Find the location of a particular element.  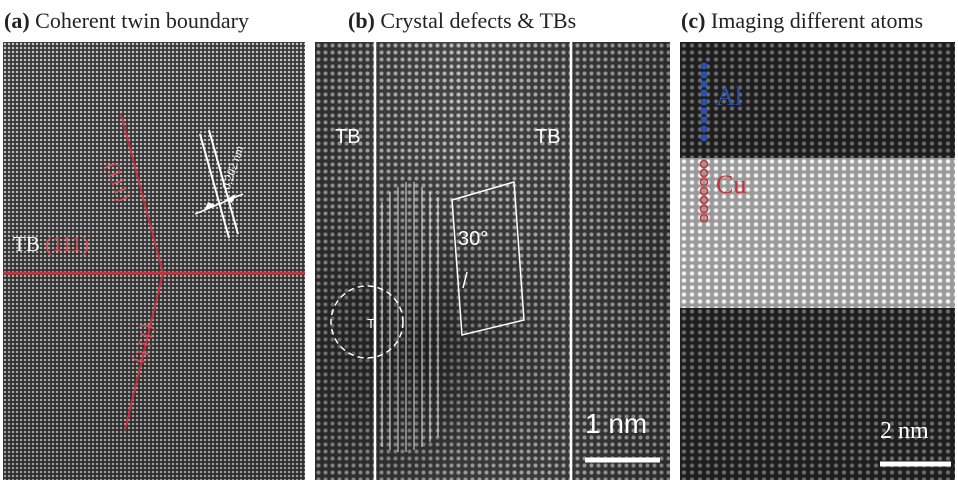

panel-b-title: (b) Crystal defects & TBs is located at coordinates (462, 21).